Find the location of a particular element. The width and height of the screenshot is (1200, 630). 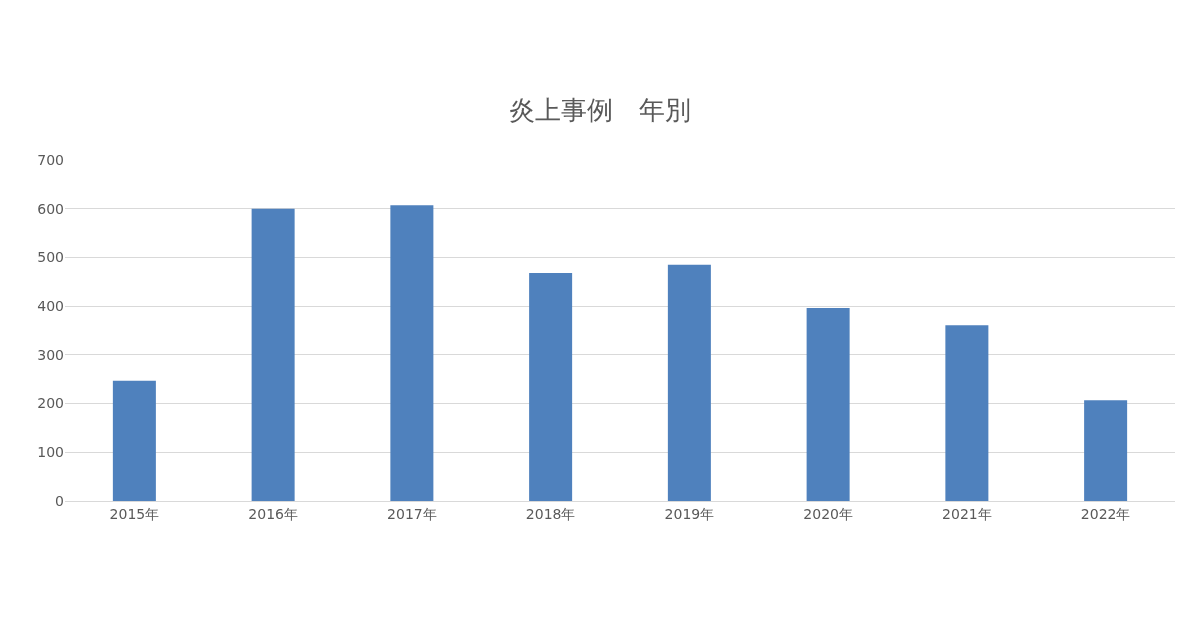

chart-title: 炎上事例 年別 is located at coordinates (600, 110).